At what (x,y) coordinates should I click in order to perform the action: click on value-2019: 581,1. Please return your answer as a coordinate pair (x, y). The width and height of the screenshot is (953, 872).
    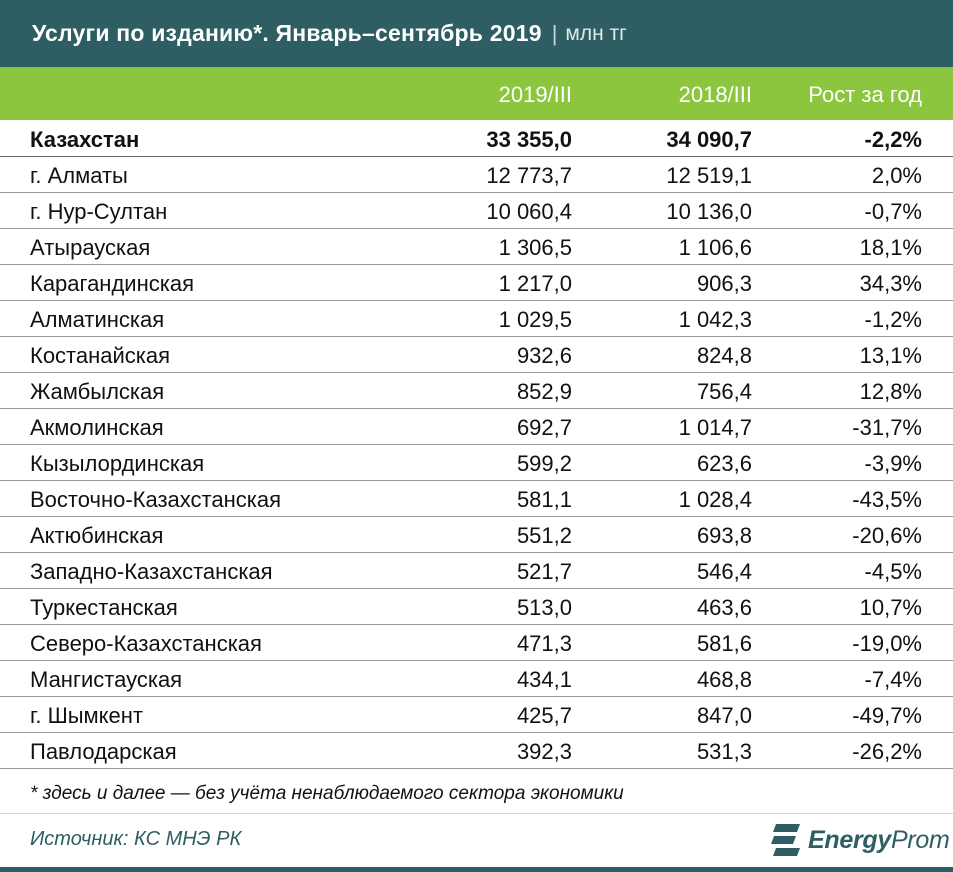
    Looking at the image, I should click on (544, 499).